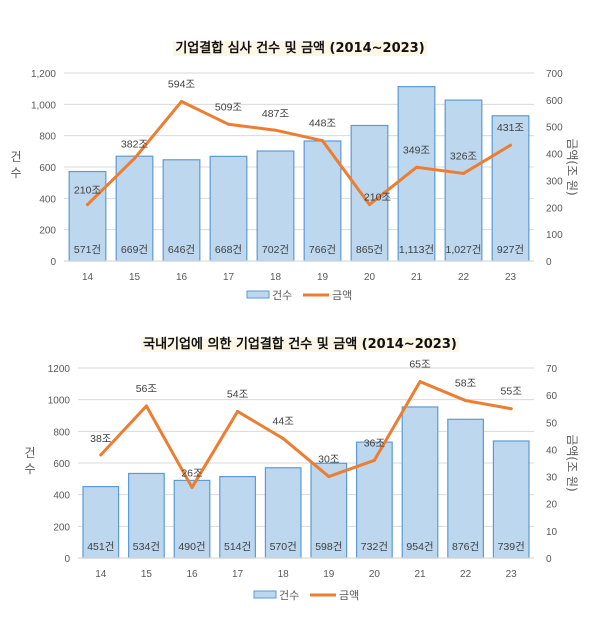 This screenshot has width=600, height=643. I want to click on chart1-bar-label: 669건, so click(134, 250).